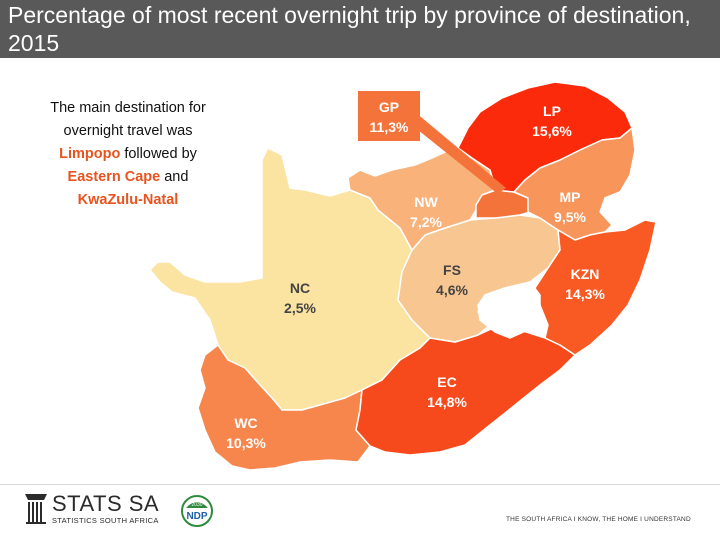 This screenshot has height=540, width=720. What do you see at coordinates (617, 207) in the screenshot?
I see `swaziland-shape` at bounding box center [617, 207].